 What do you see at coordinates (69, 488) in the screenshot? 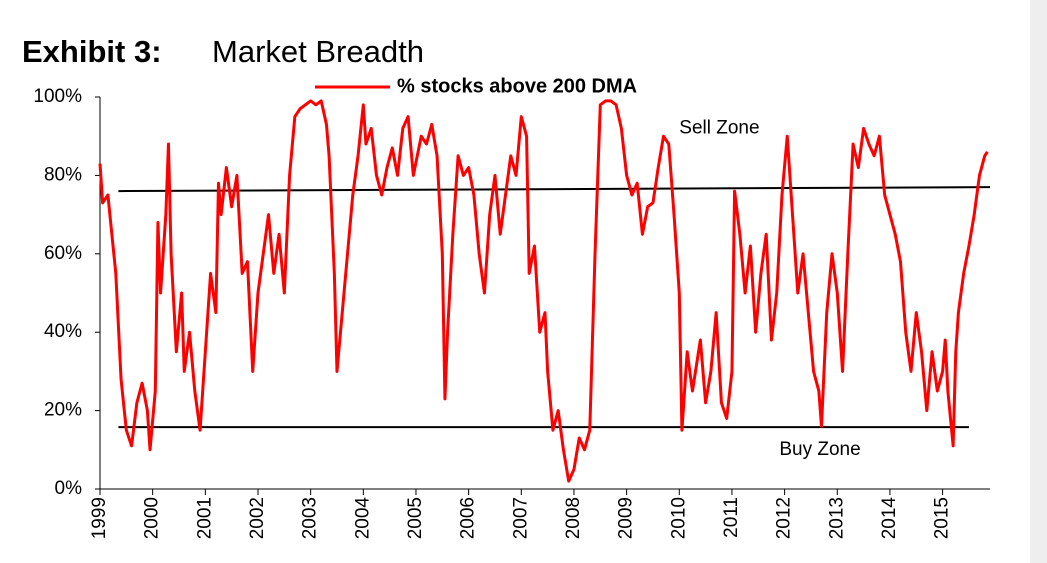
I see `y-tick-label: 0%` at bounding box center [69, 488].